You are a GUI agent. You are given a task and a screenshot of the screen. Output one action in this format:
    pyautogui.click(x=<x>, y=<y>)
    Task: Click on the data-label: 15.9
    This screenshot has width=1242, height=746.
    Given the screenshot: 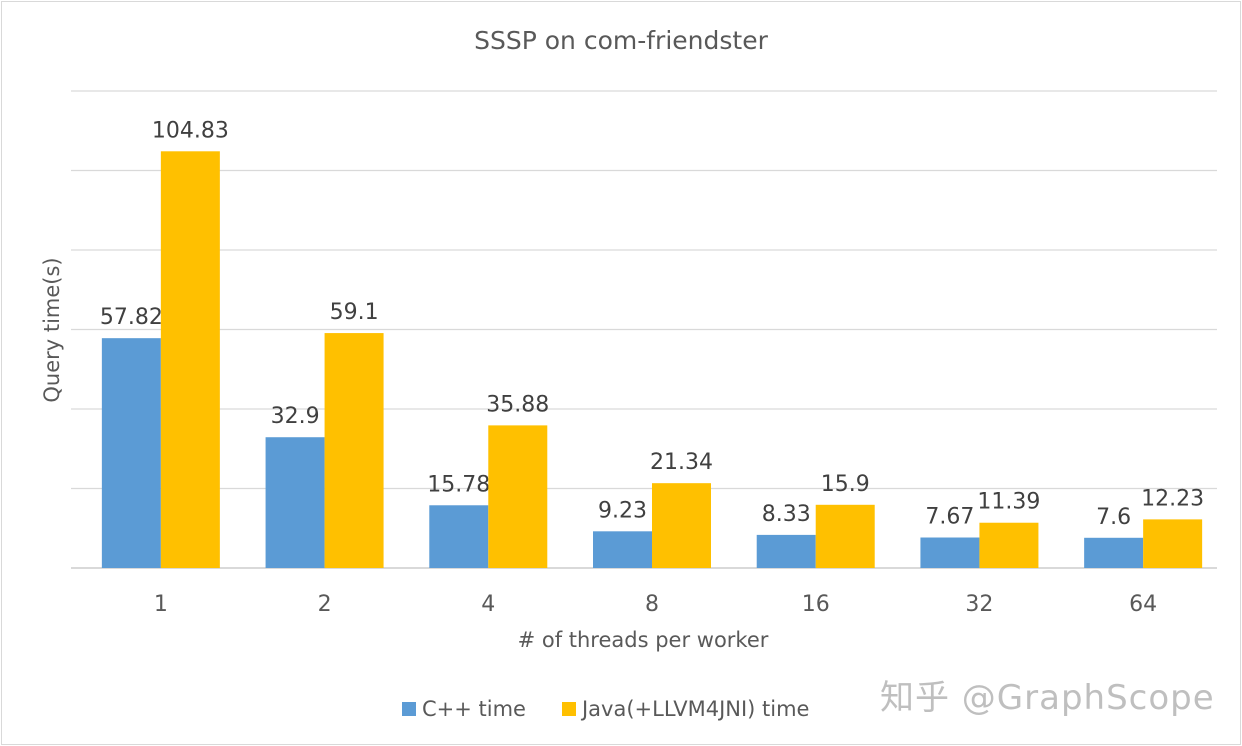 What is the action you would take?
    pyautogui.click(x=845, y=484)
    